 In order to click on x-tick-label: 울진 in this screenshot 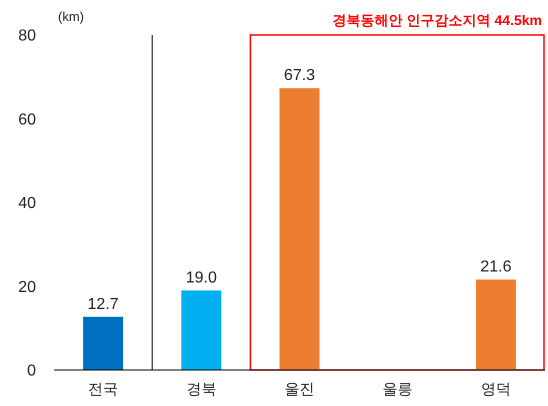, I will do `click(299, 389)`.